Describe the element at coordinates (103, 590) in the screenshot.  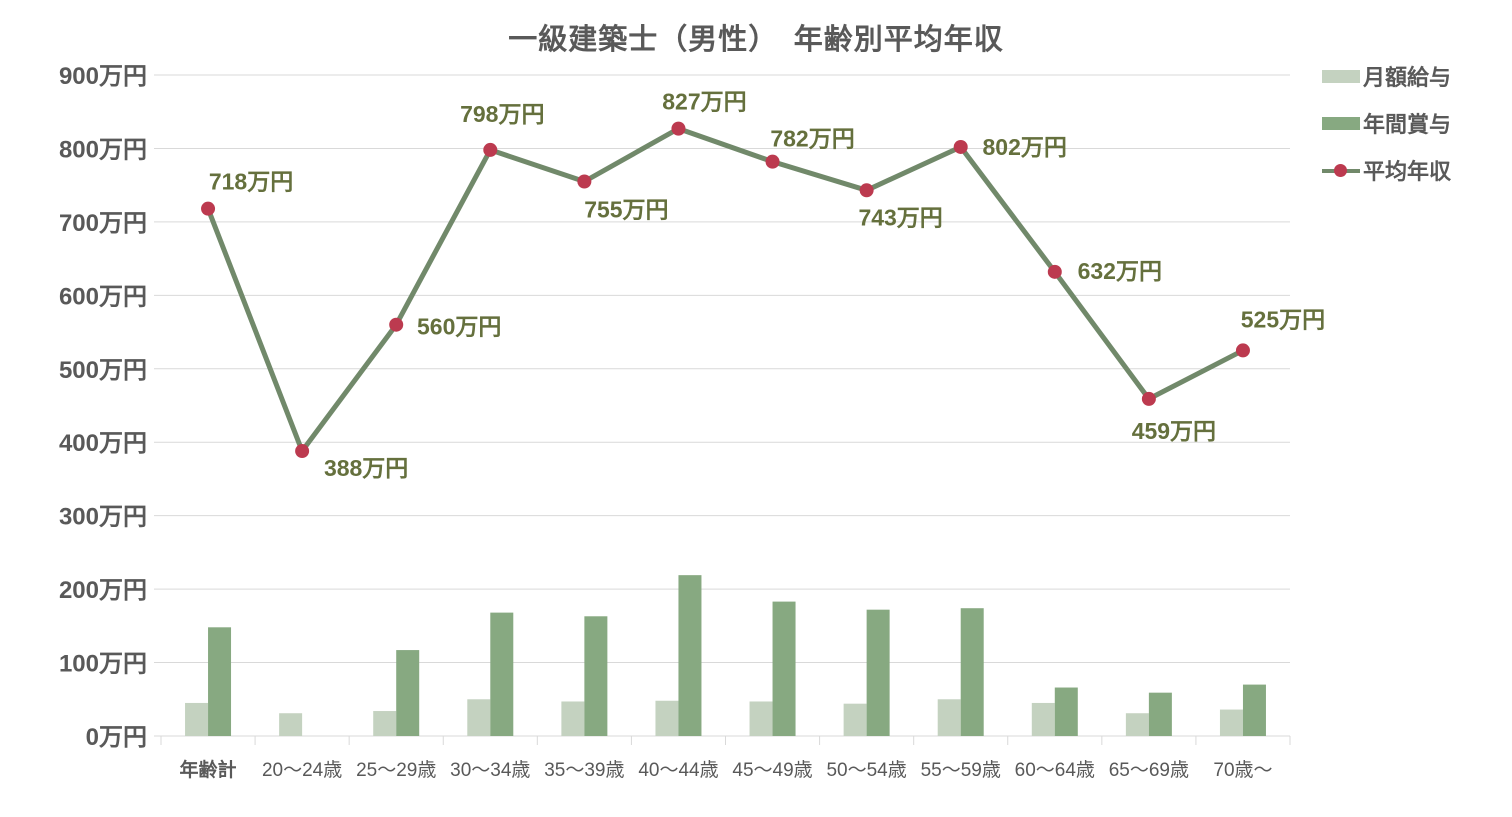
I see `y-axis-tick-label: 200万円` at that location.